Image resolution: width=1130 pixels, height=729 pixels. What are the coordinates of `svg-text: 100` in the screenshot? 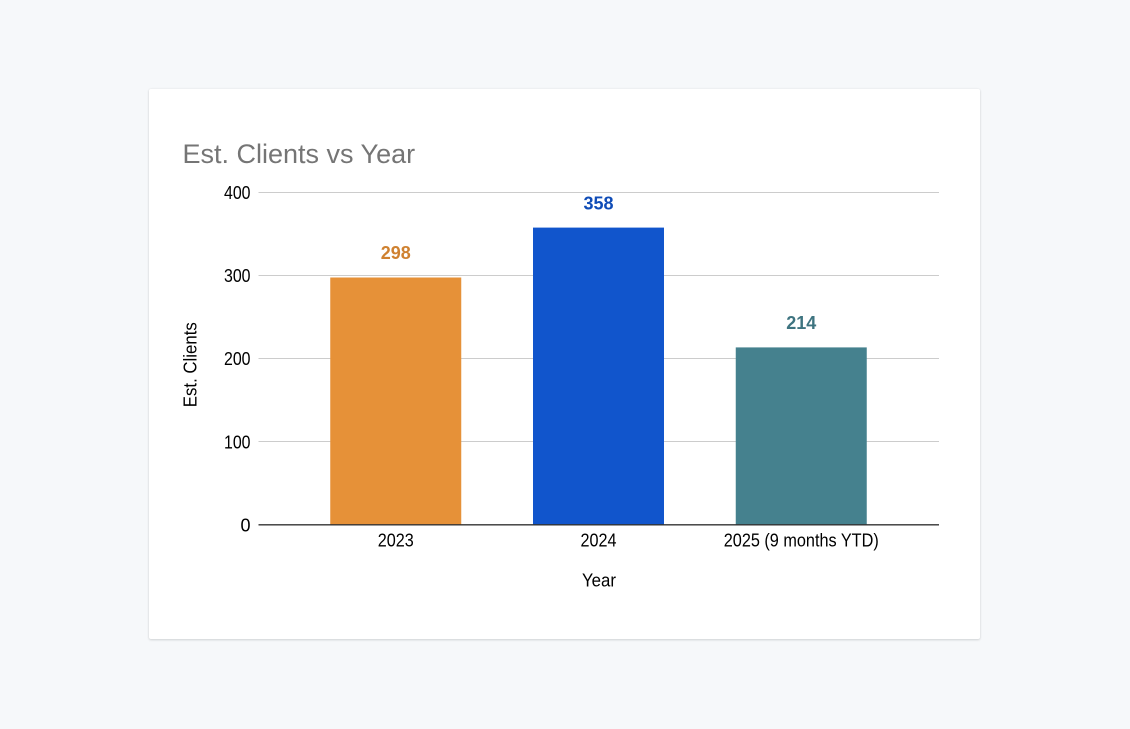 It's located at (237, 442).